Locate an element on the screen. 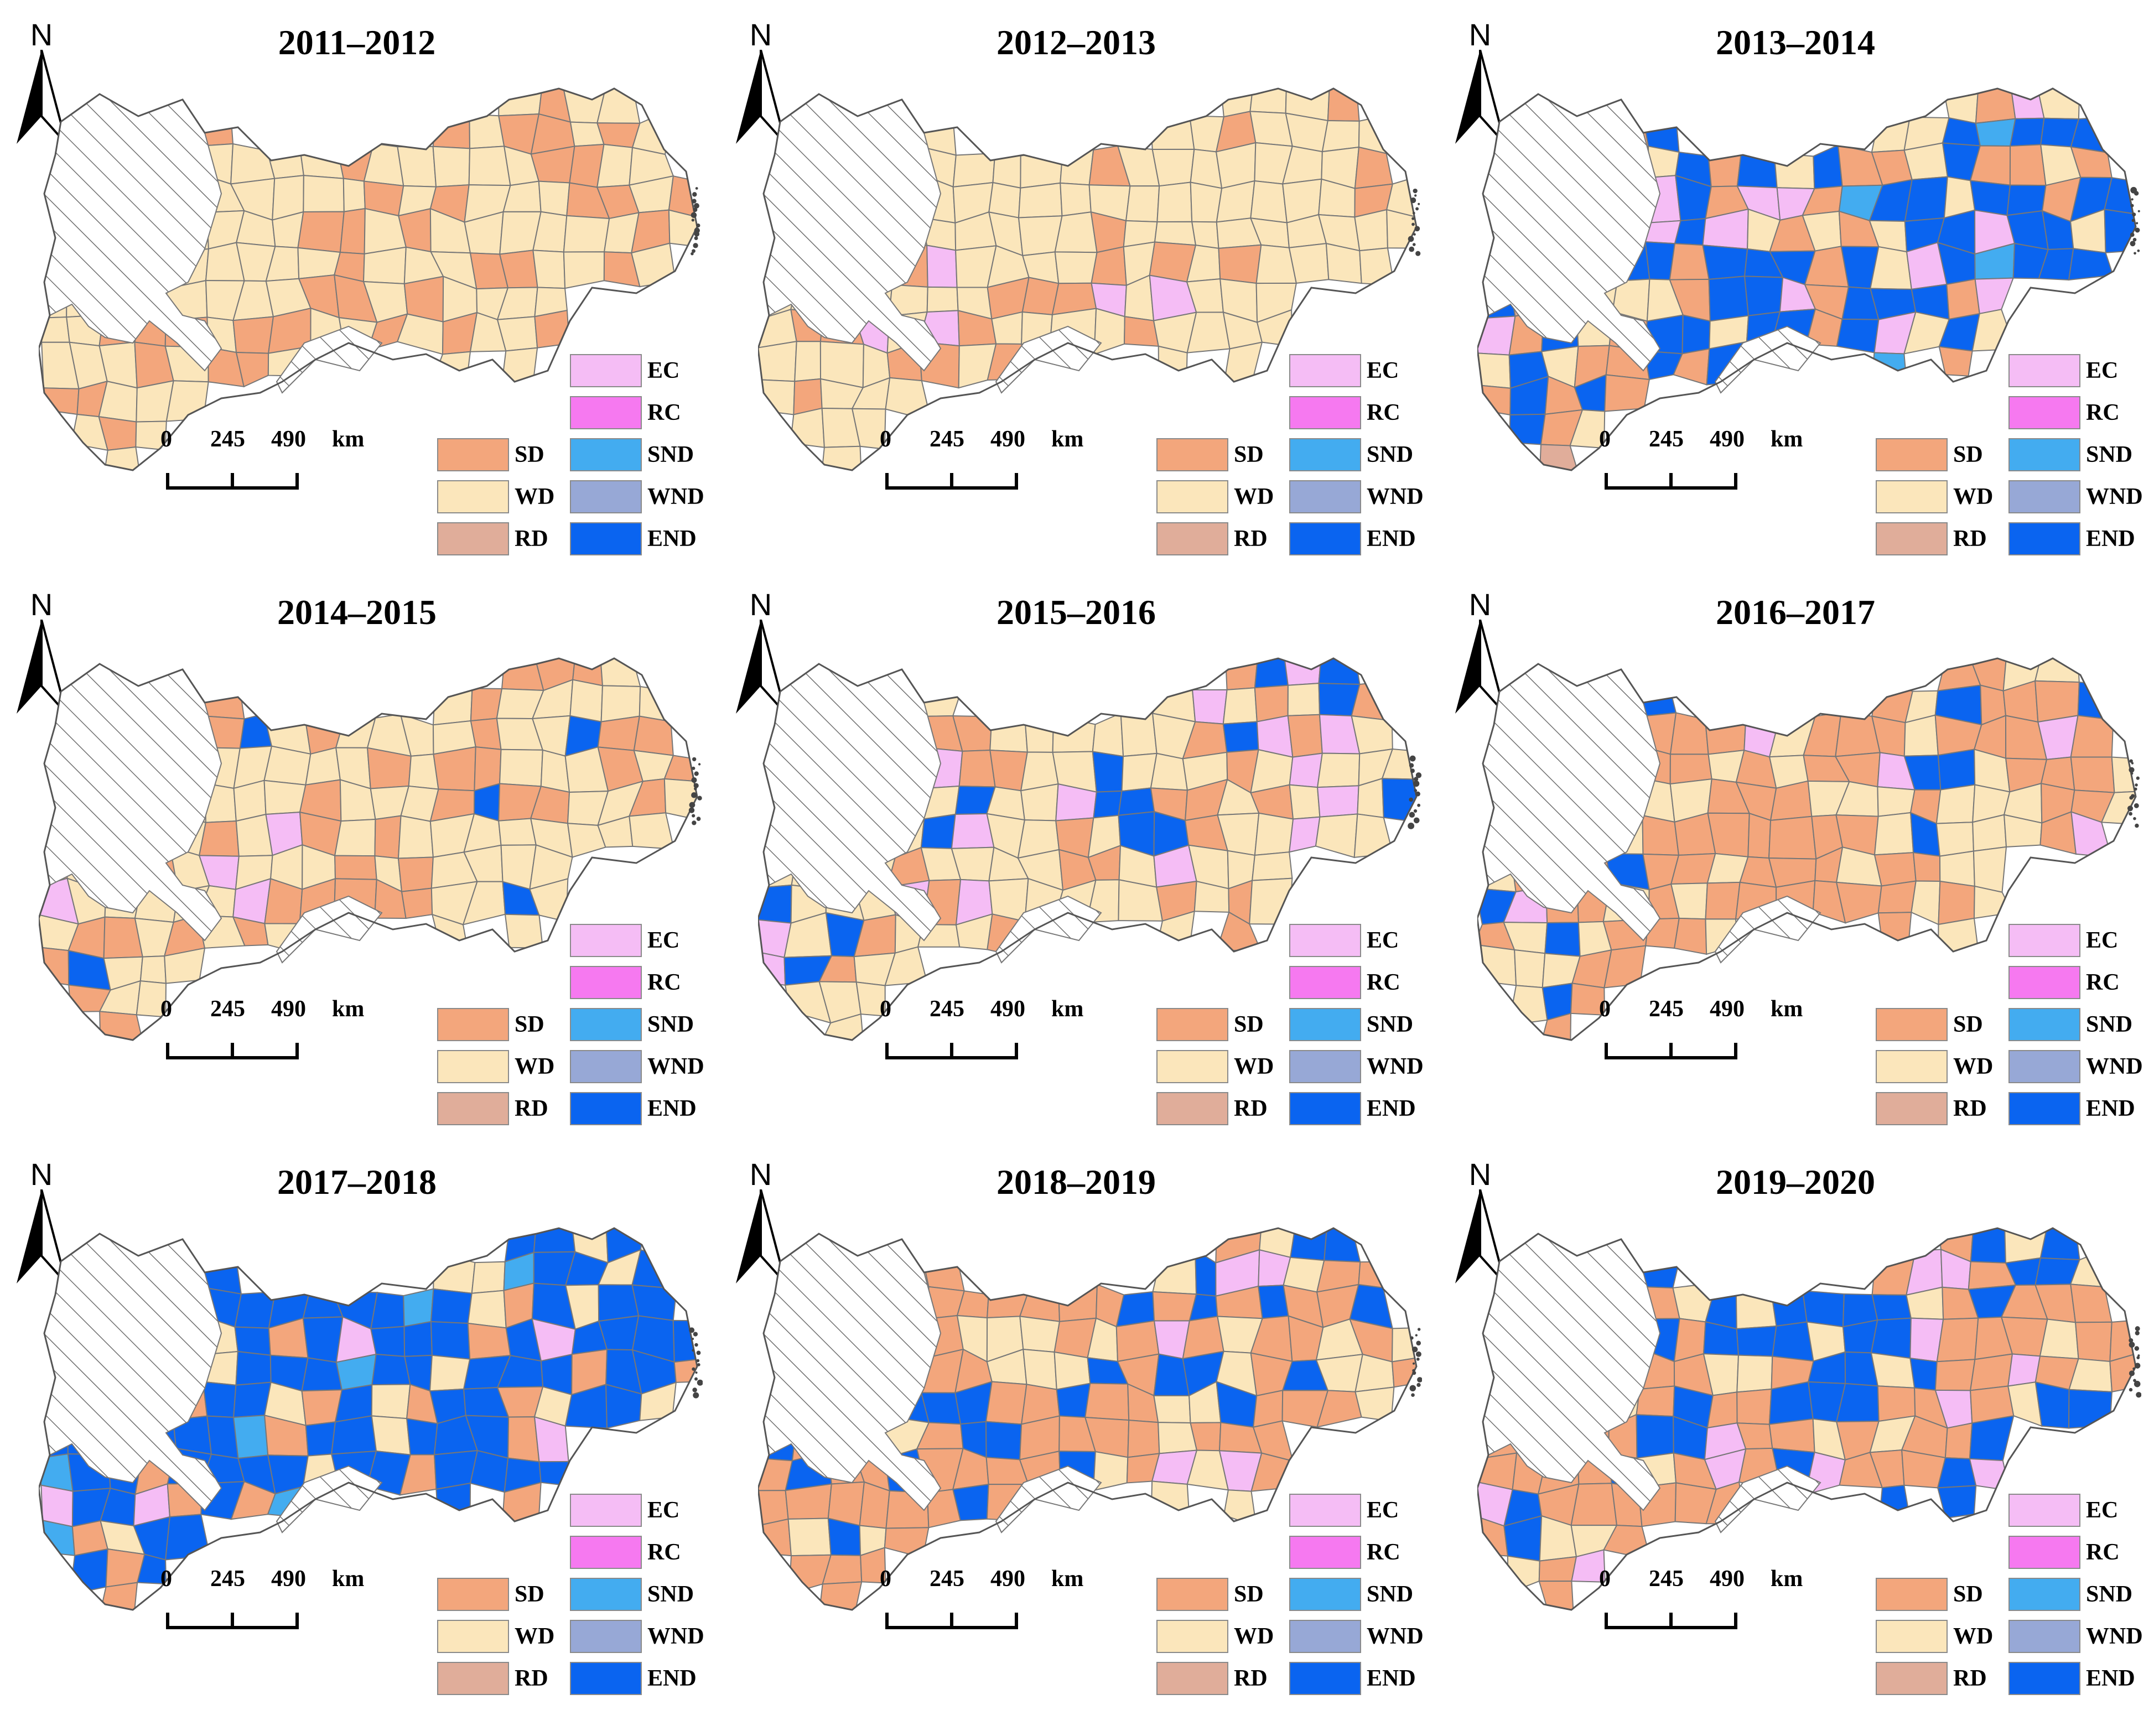 The width and height of the screenshot is (2154, 1736). legend: EC RC SND WND END SD WD RD is located at coordinates (2009, 1026).